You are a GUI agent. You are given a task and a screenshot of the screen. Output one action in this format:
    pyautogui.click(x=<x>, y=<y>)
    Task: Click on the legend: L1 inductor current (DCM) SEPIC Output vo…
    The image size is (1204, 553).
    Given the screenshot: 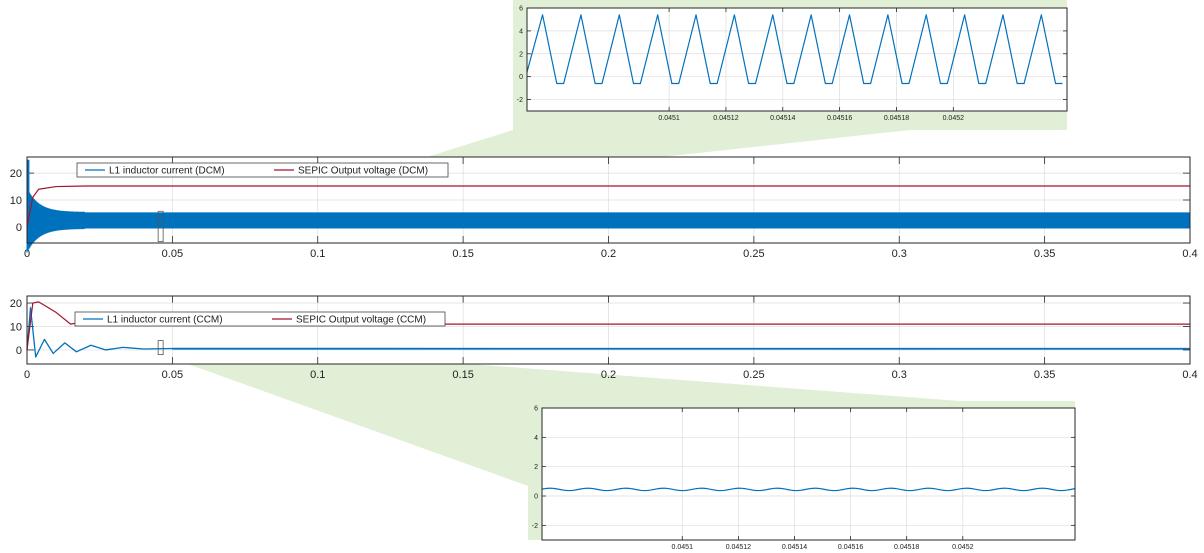 What is the action you would take?
    pyautogui.click(x=262, y=170)
    